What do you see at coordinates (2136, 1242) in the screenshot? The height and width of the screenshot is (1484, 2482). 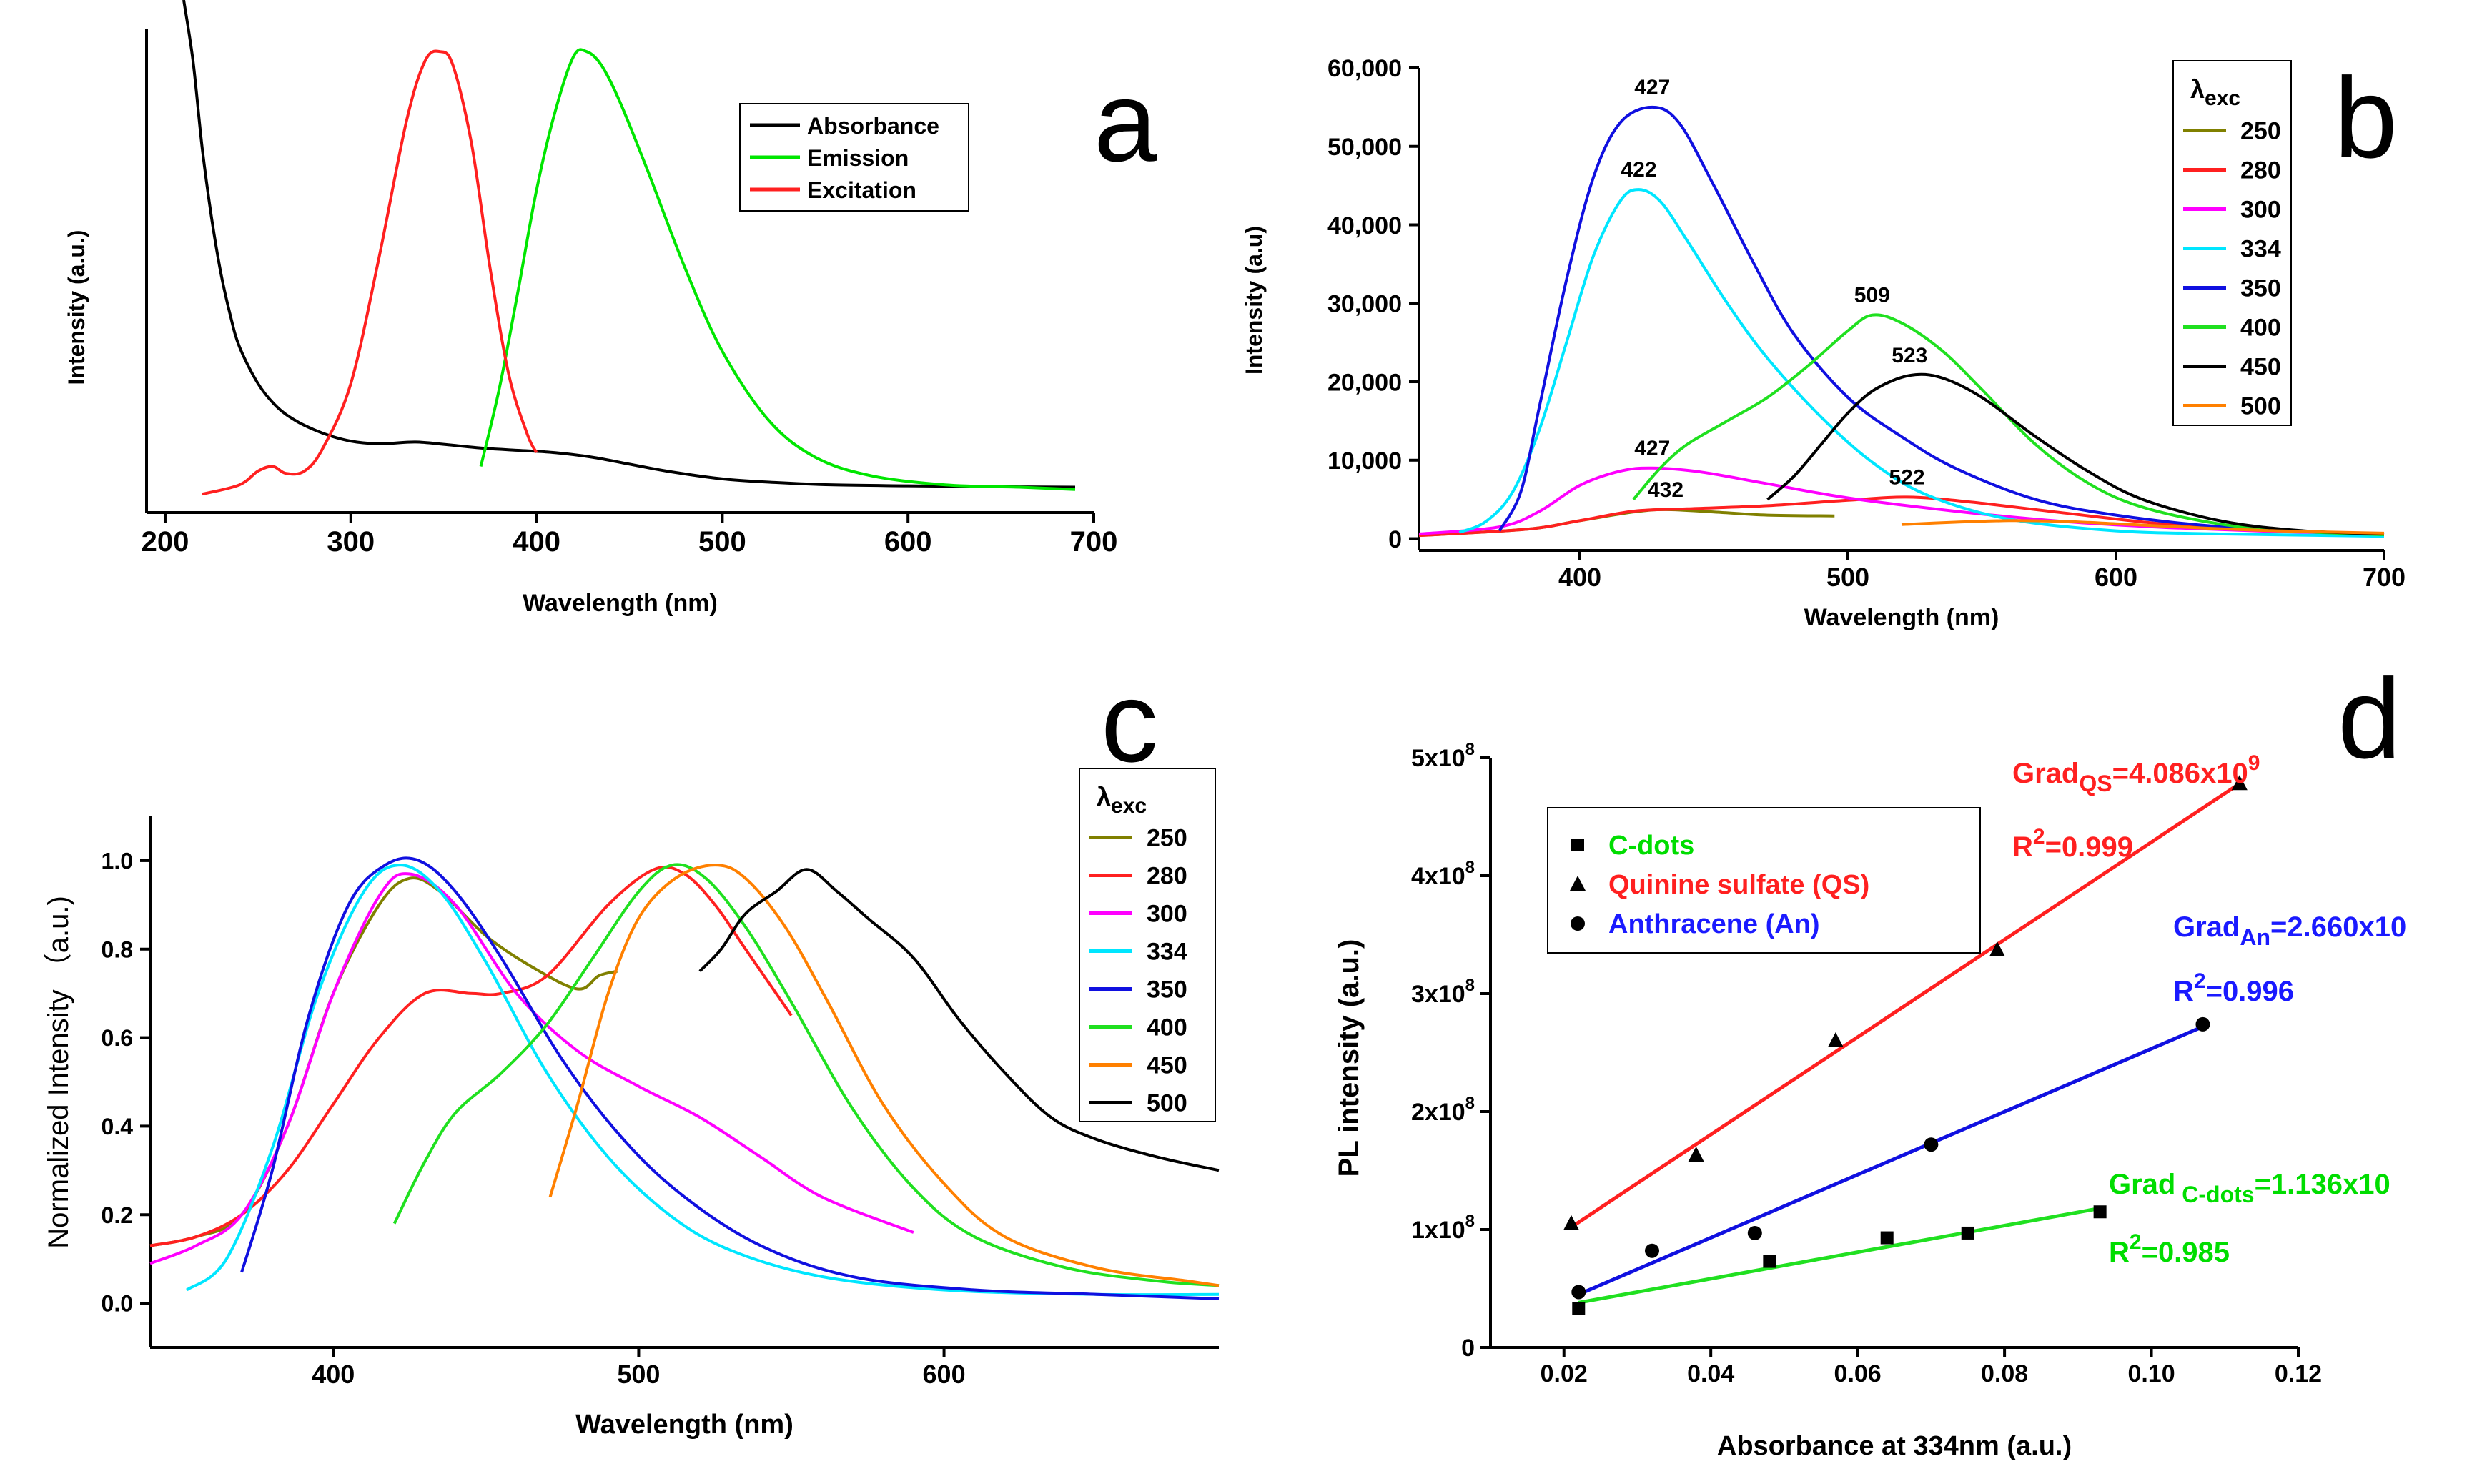 I see `annotation-sup: 2` at bounding box center [2136, 1242].